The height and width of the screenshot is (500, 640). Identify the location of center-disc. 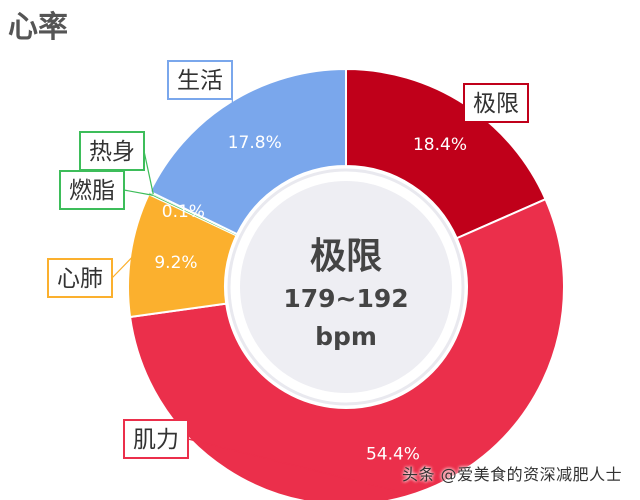
(346, 287).